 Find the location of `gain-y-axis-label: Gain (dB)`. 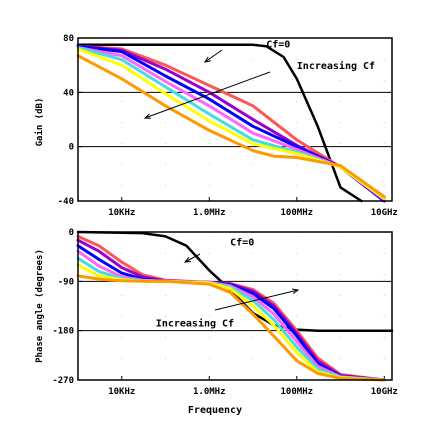

gain-y-axis-label: Gain (dB) is located at coordinates (39, 122).